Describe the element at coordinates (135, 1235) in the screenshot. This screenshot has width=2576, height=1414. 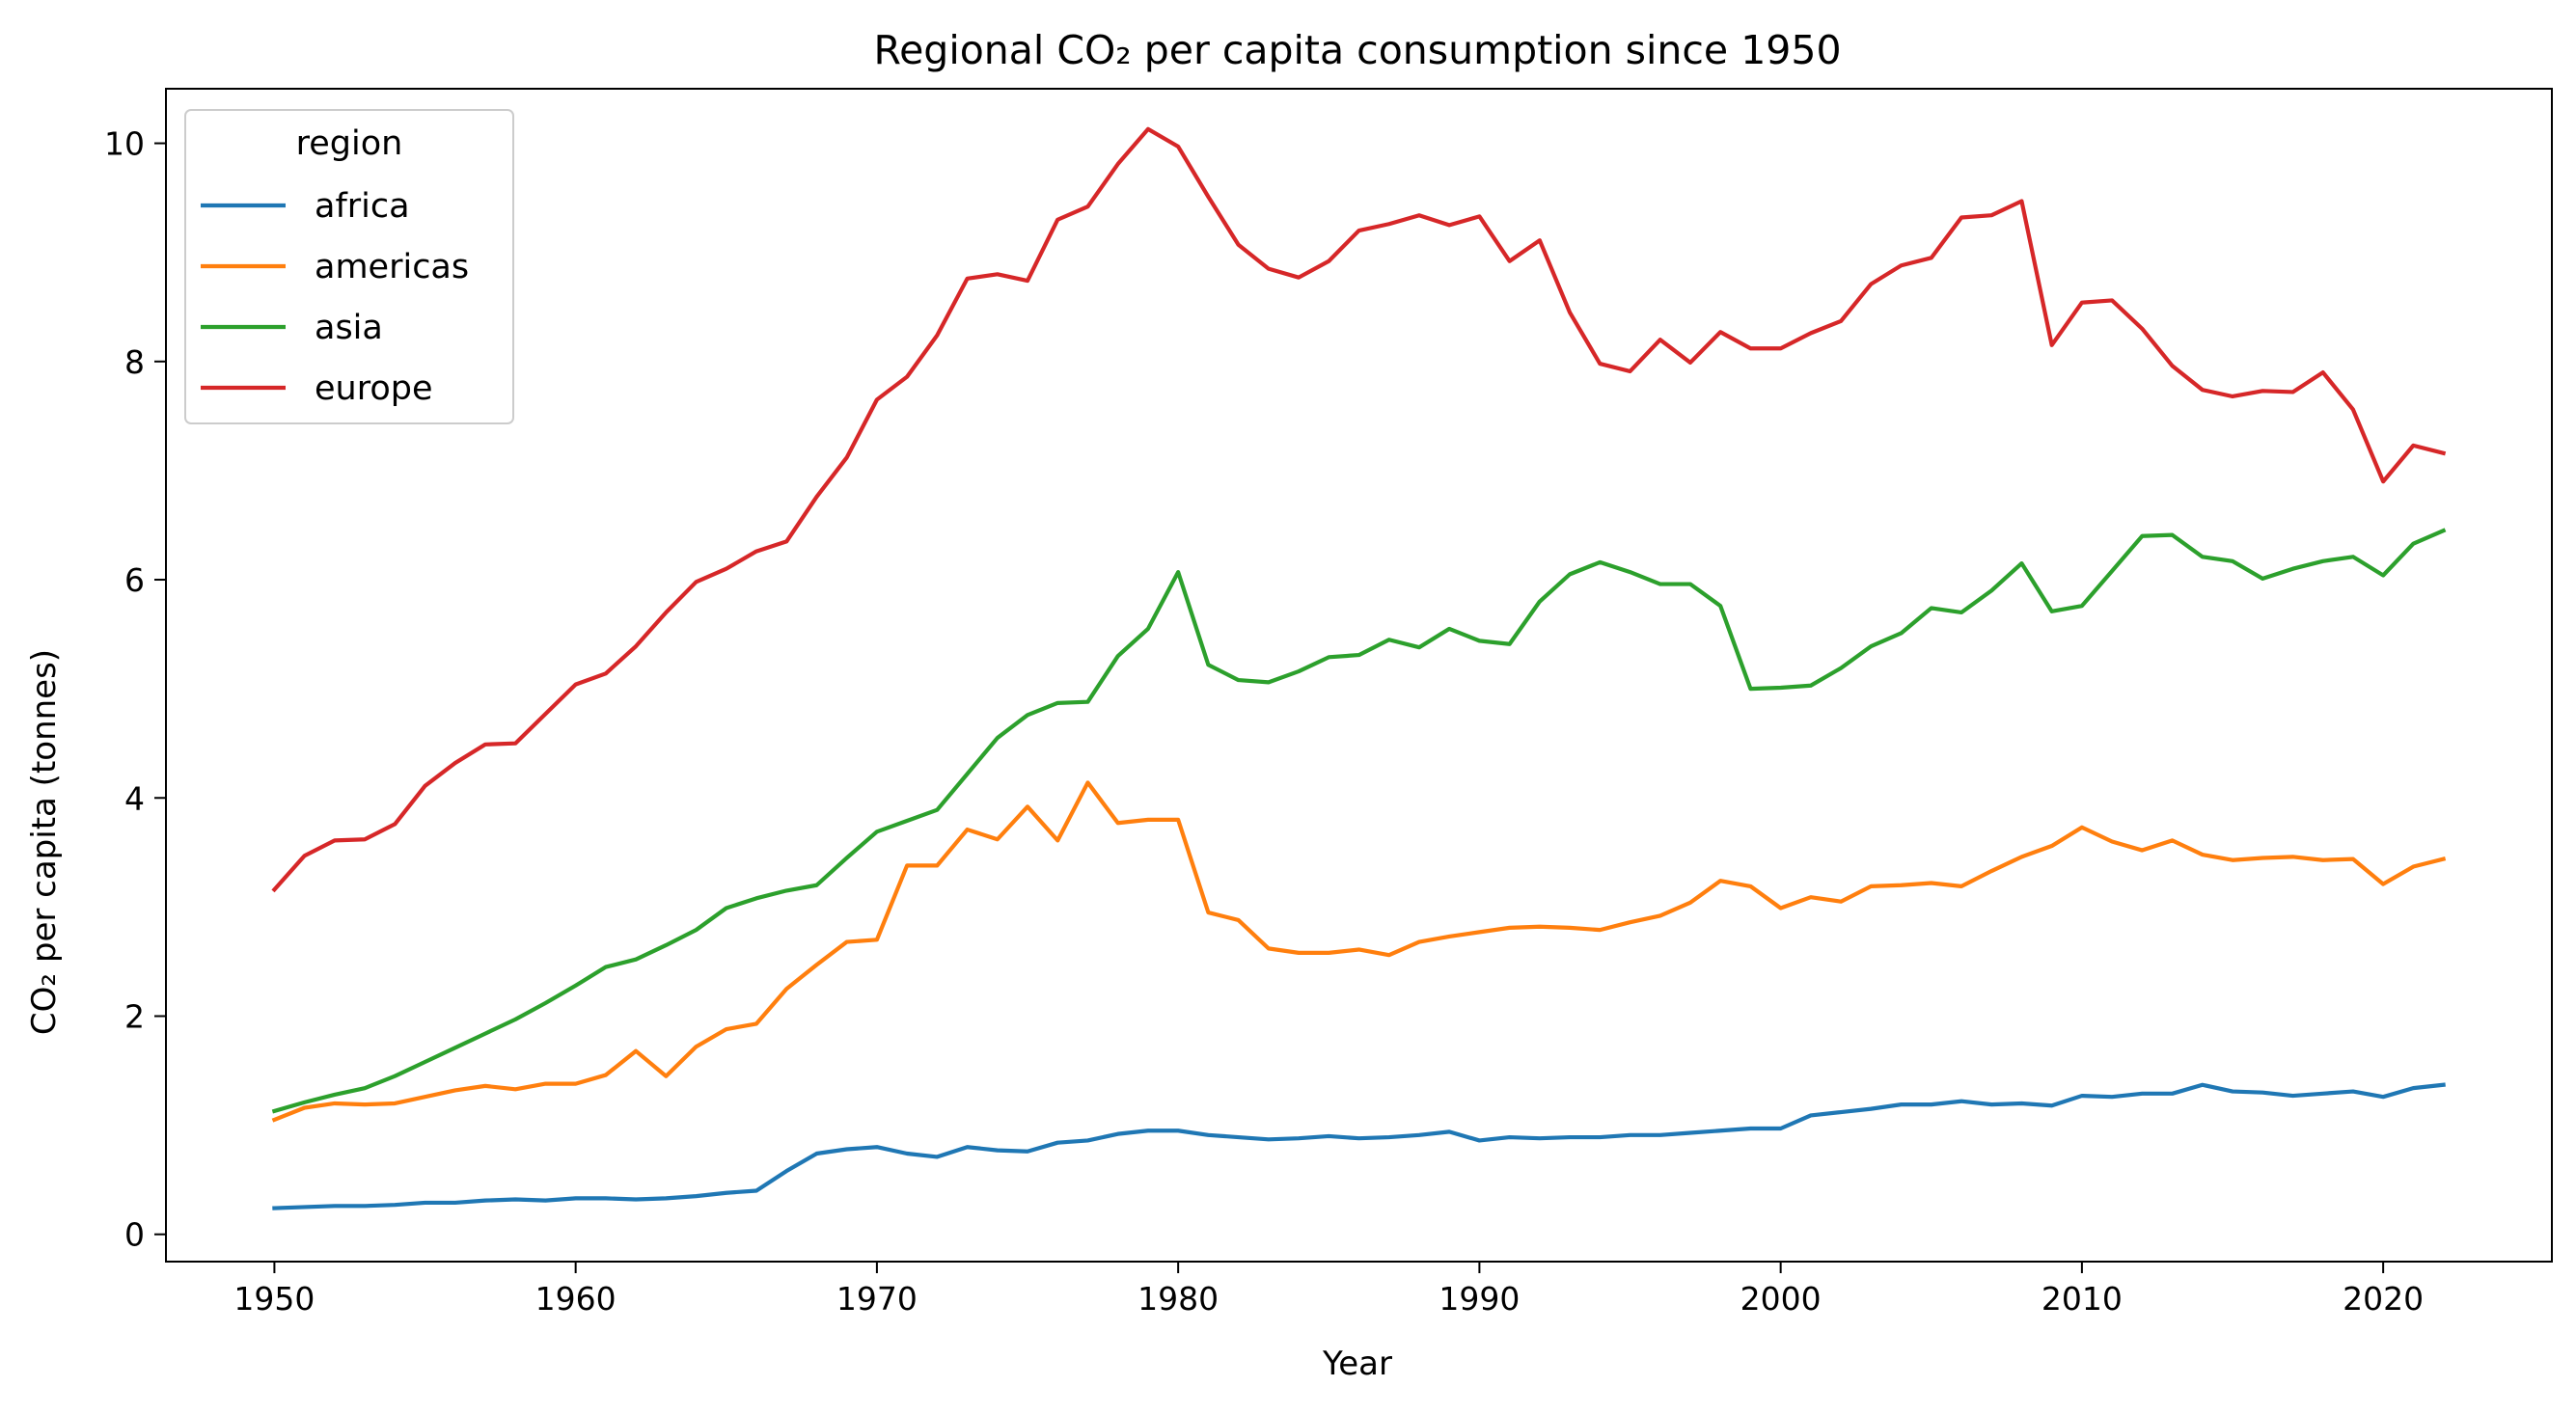
I see `y-tick-label: 0` at that location.